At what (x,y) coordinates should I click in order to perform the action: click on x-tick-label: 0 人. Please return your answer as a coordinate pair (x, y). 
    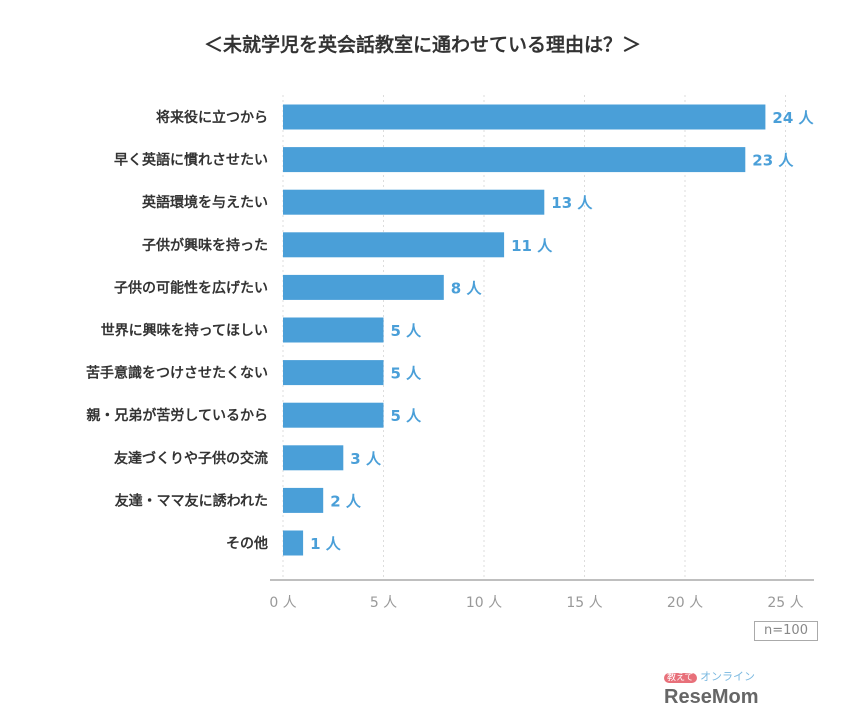
    Looking at the image, I should click on (282, 603).